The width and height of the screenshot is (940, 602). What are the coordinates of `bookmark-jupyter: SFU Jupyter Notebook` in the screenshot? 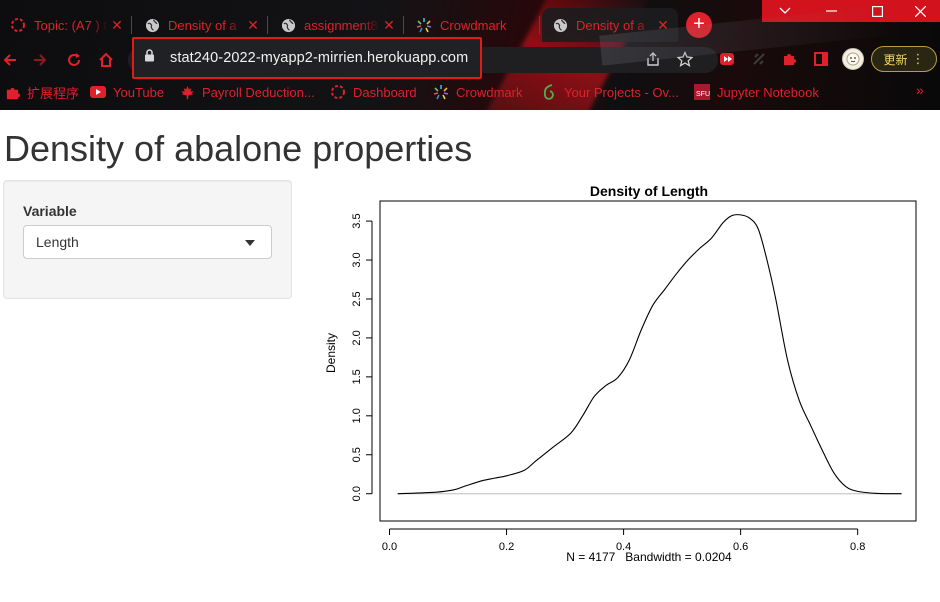 It's located at (756, 92).